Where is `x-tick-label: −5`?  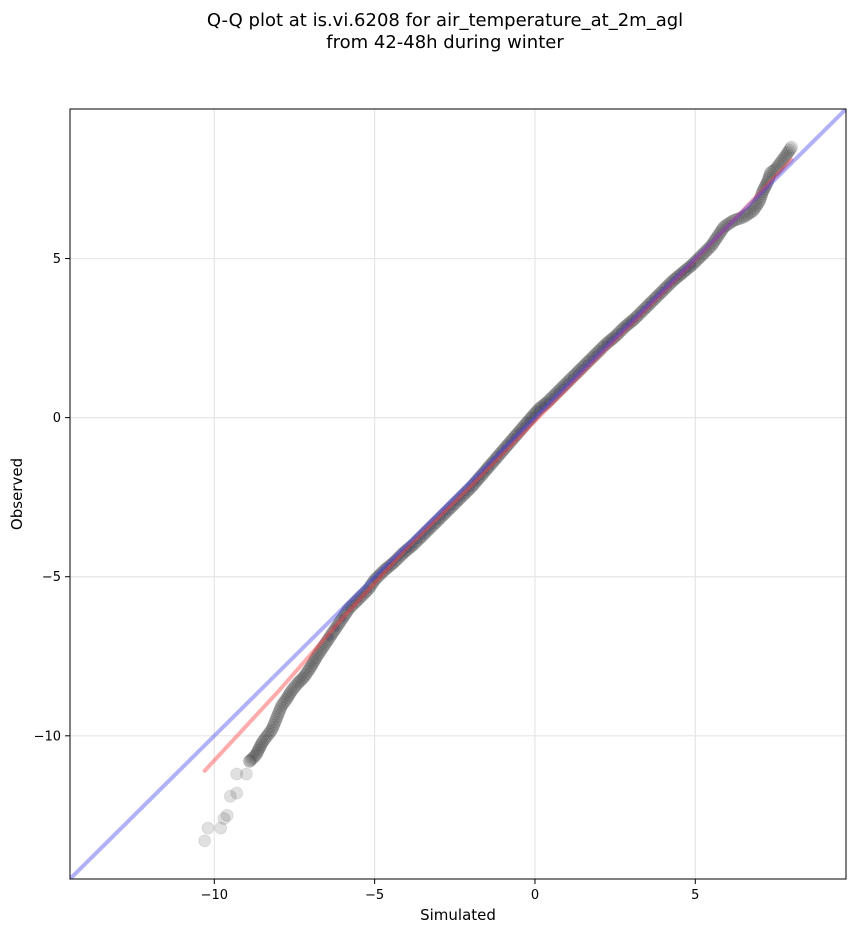 x-tick-label: −5 is located at coordinates (374, 895).